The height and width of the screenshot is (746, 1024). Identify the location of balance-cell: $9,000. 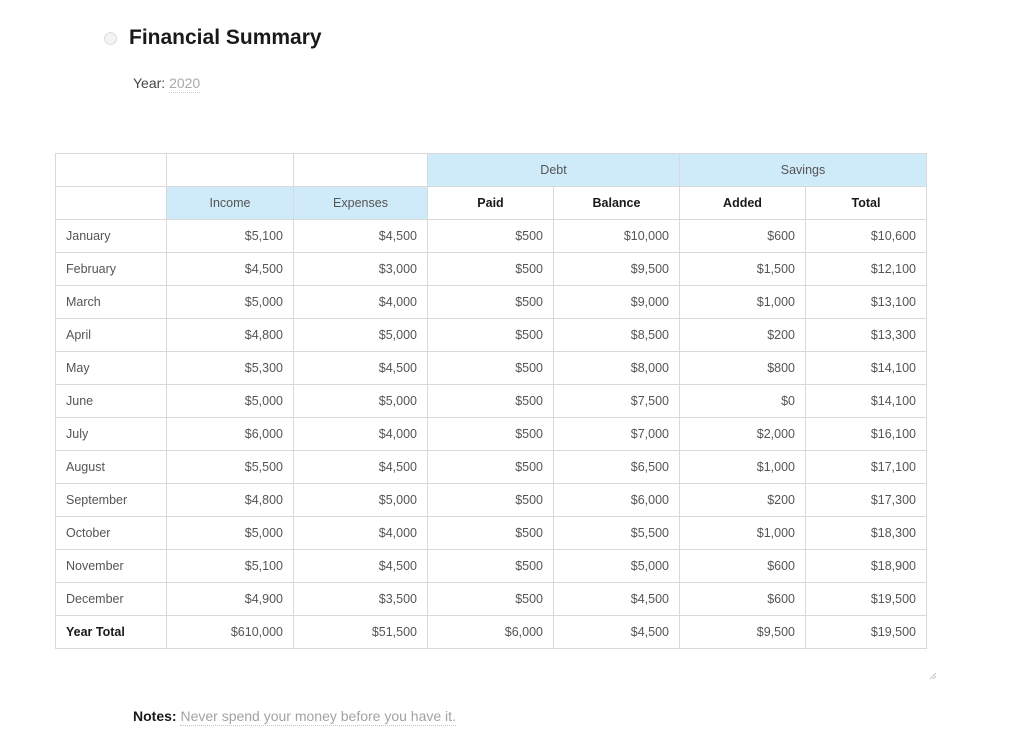
(616, 302).